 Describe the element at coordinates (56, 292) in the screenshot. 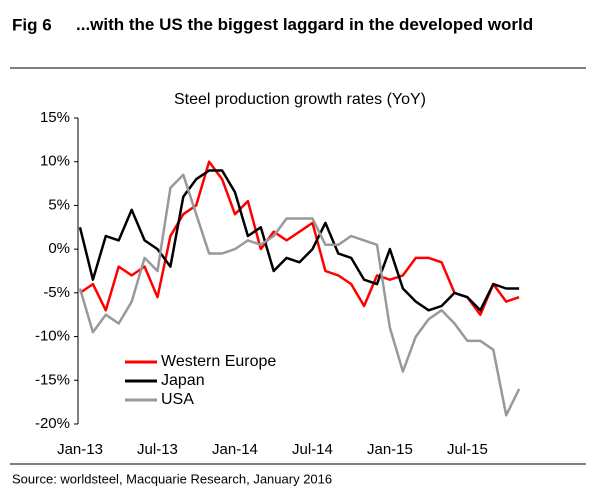

I see `y-tick-label: -5%` at that location.